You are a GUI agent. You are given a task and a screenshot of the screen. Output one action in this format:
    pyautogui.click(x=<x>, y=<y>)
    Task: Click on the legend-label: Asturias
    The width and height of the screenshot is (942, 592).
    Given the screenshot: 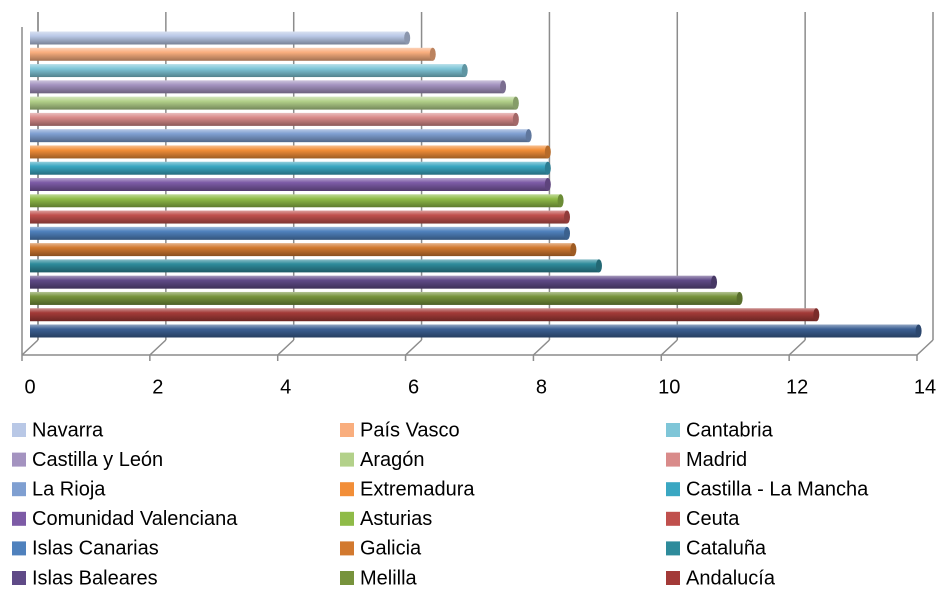 What is the action you would take?
    pyautogui.click(x=396, y=519)
    